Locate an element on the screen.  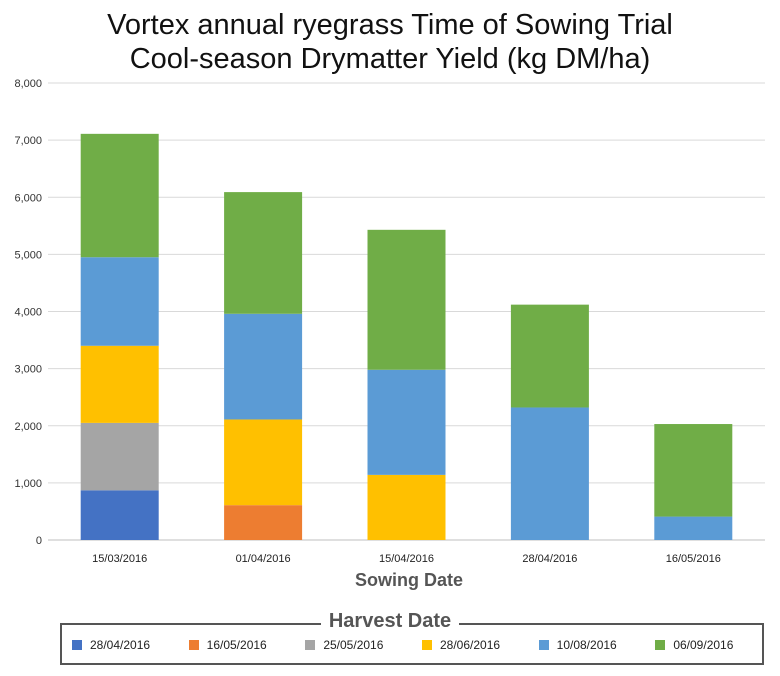
y-tick-label: 4,000 is located at coordinates (28, 313).